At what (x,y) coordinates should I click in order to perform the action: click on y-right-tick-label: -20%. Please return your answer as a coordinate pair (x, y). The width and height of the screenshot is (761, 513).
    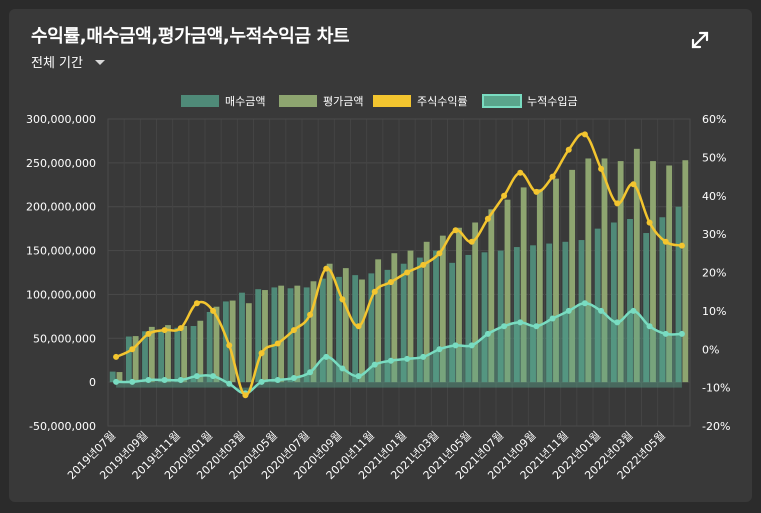
    Looking at the image, I should click on (716, 426).